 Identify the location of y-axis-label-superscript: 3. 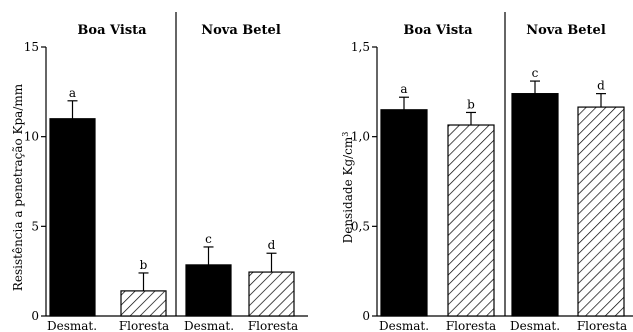
(345, 134).